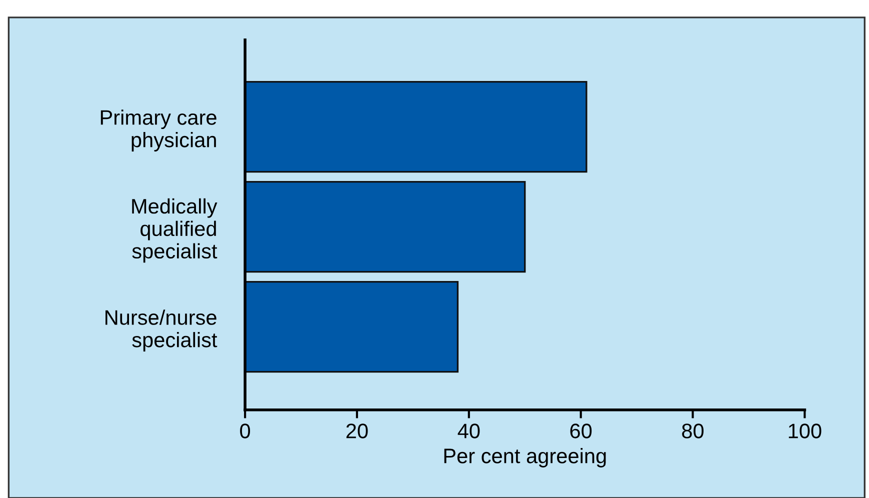 This screenshot has height=498, width=869. What do you see at coordinates (469, 431) in the screenshot?
I see `x-tick-label: 40` at bounding box center [469, 431].